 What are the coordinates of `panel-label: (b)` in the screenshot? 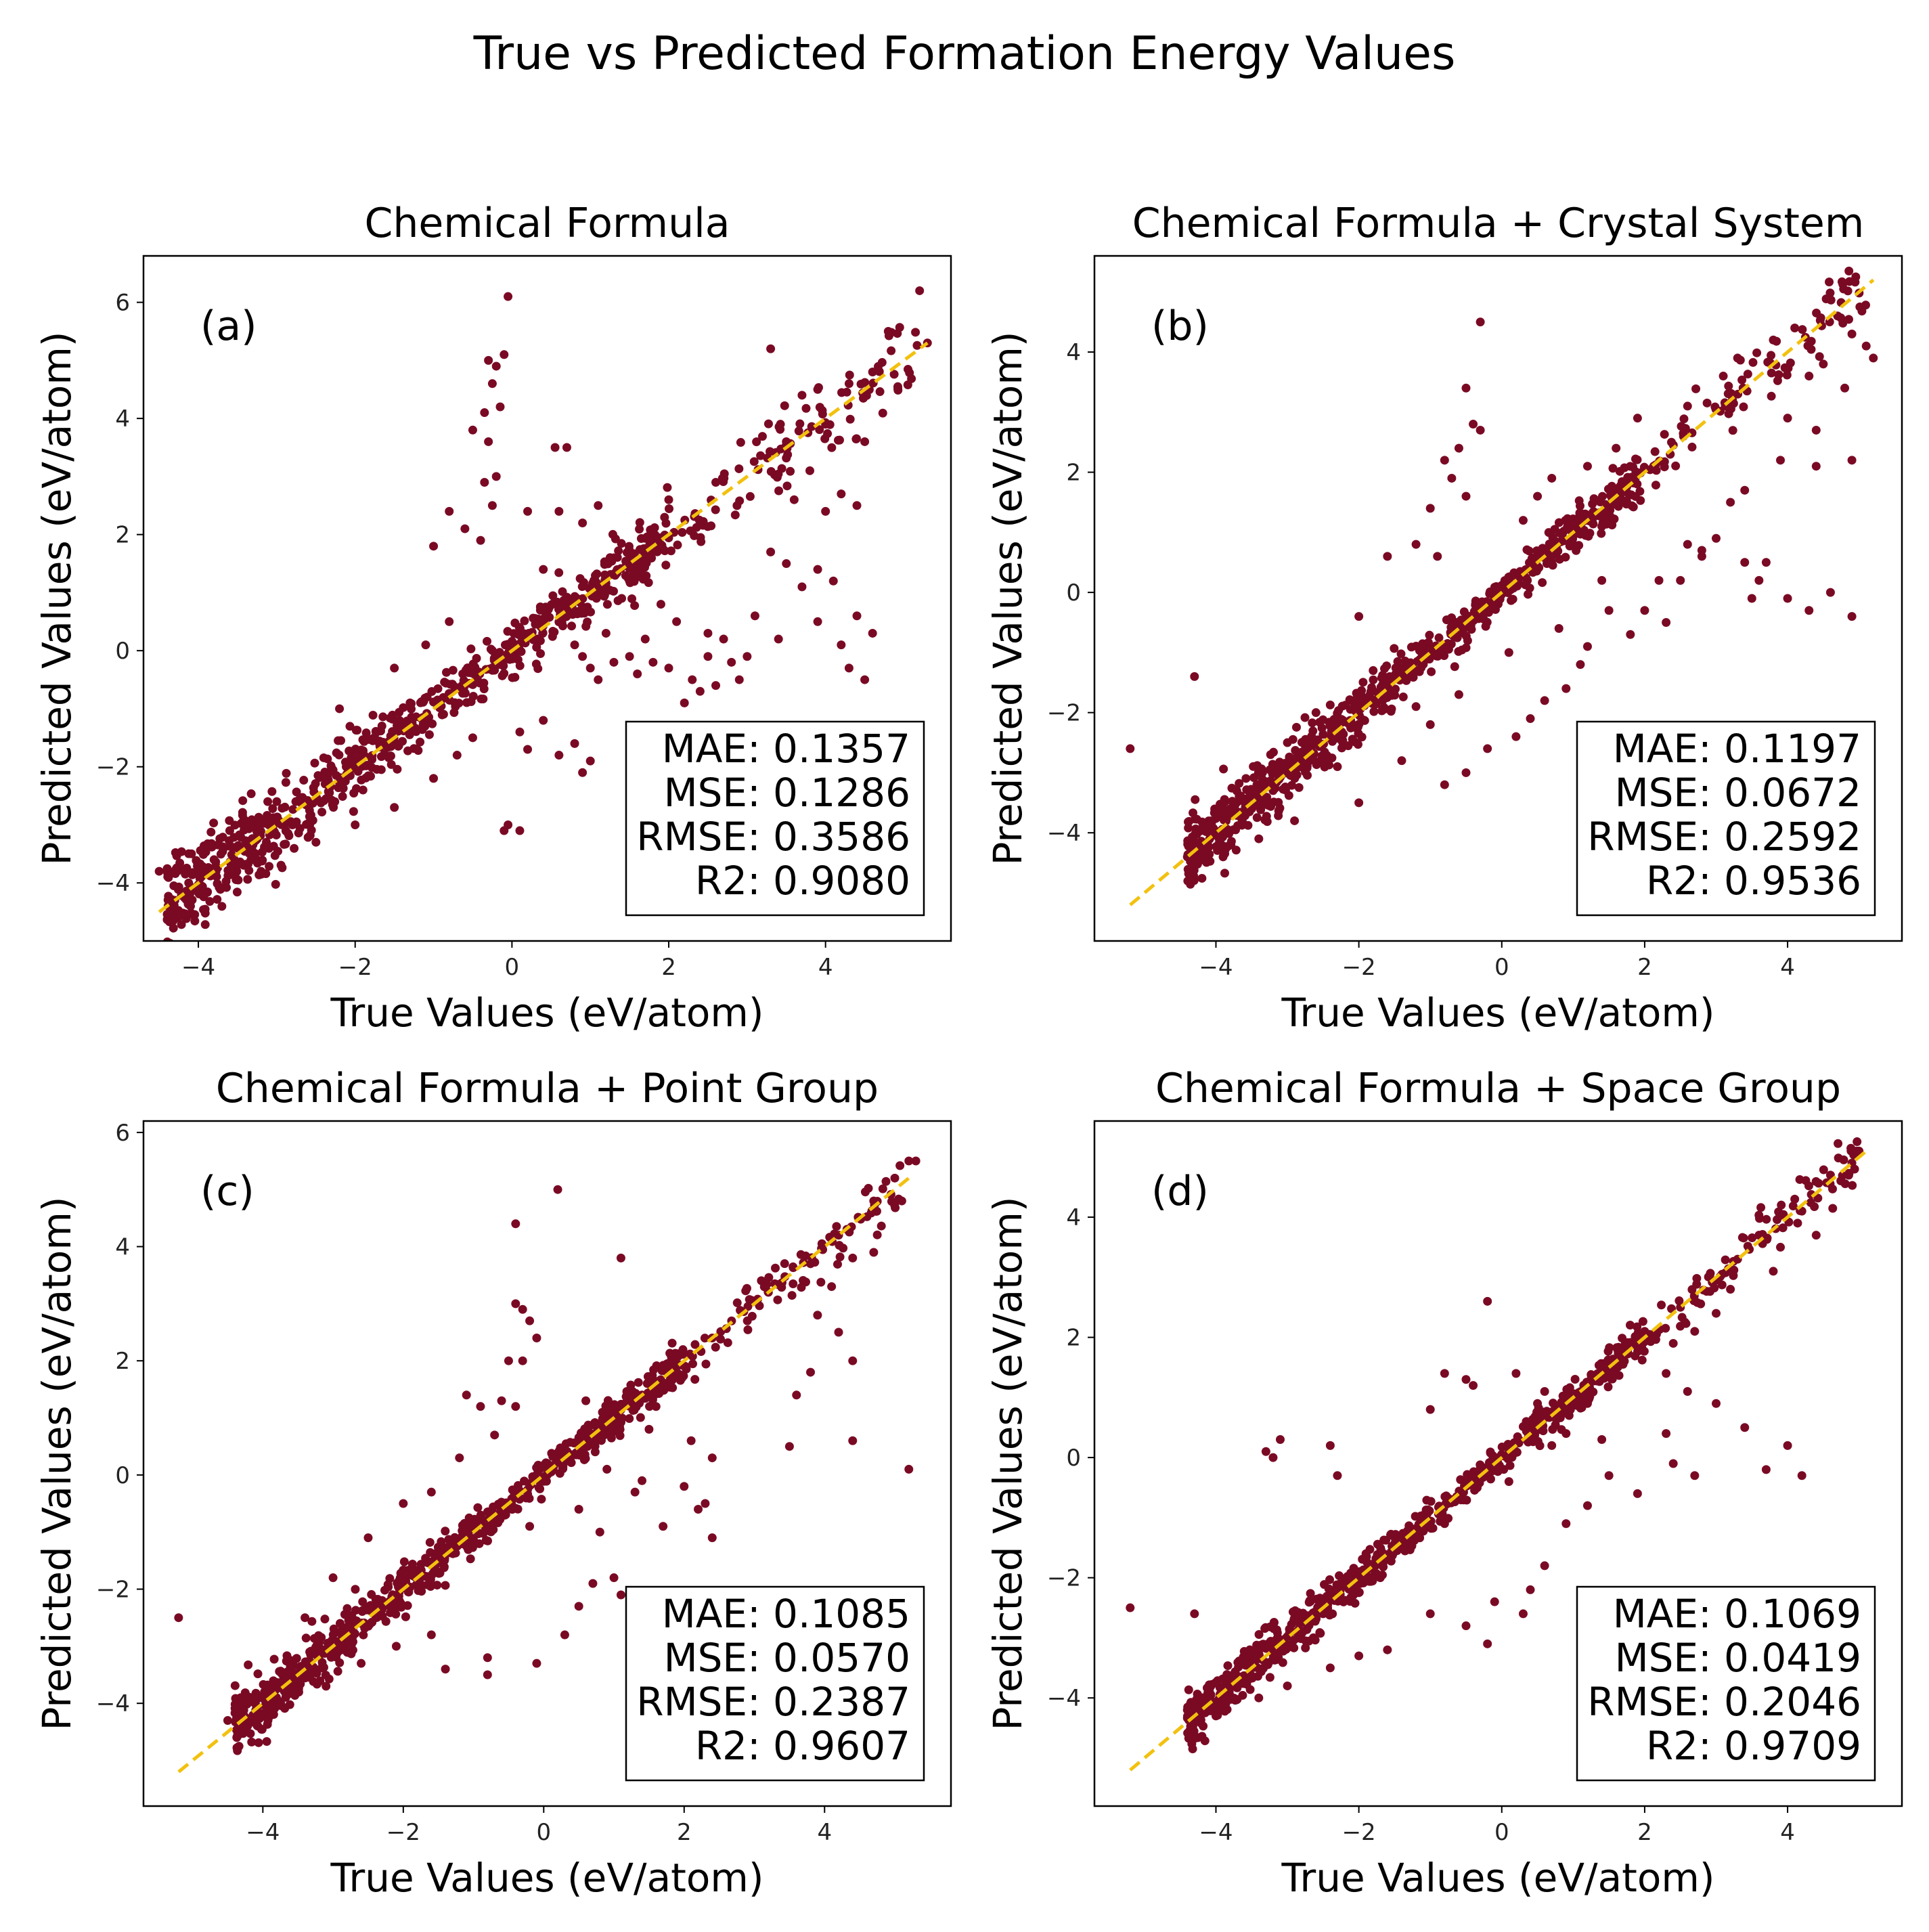 It's located at (1180, 326).